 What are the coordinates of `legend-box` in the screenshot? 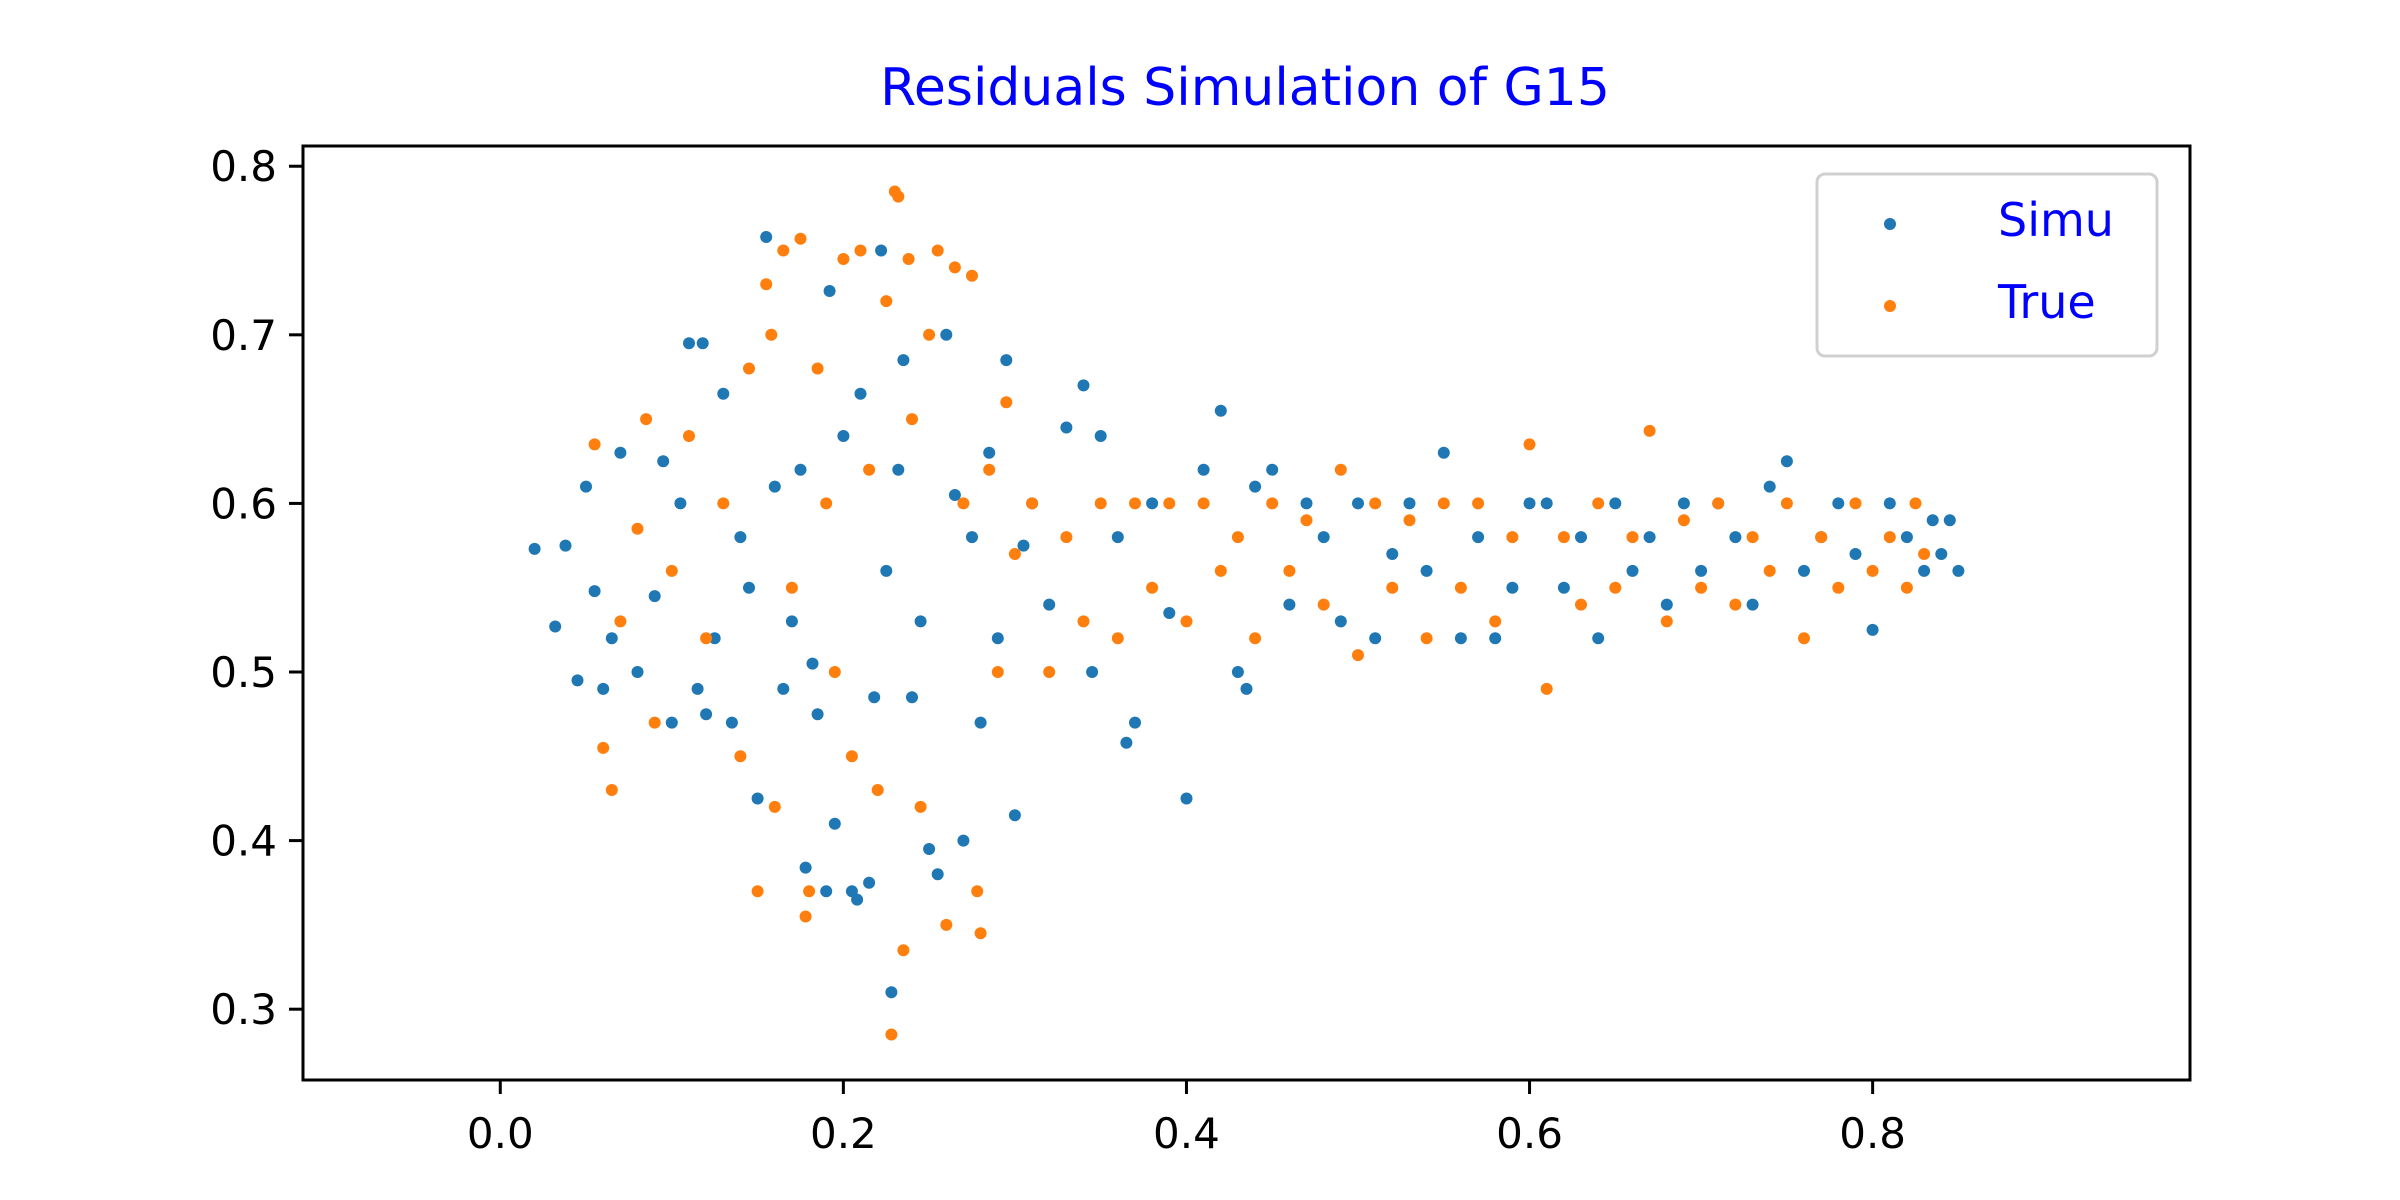 It's located at (1987, 265).